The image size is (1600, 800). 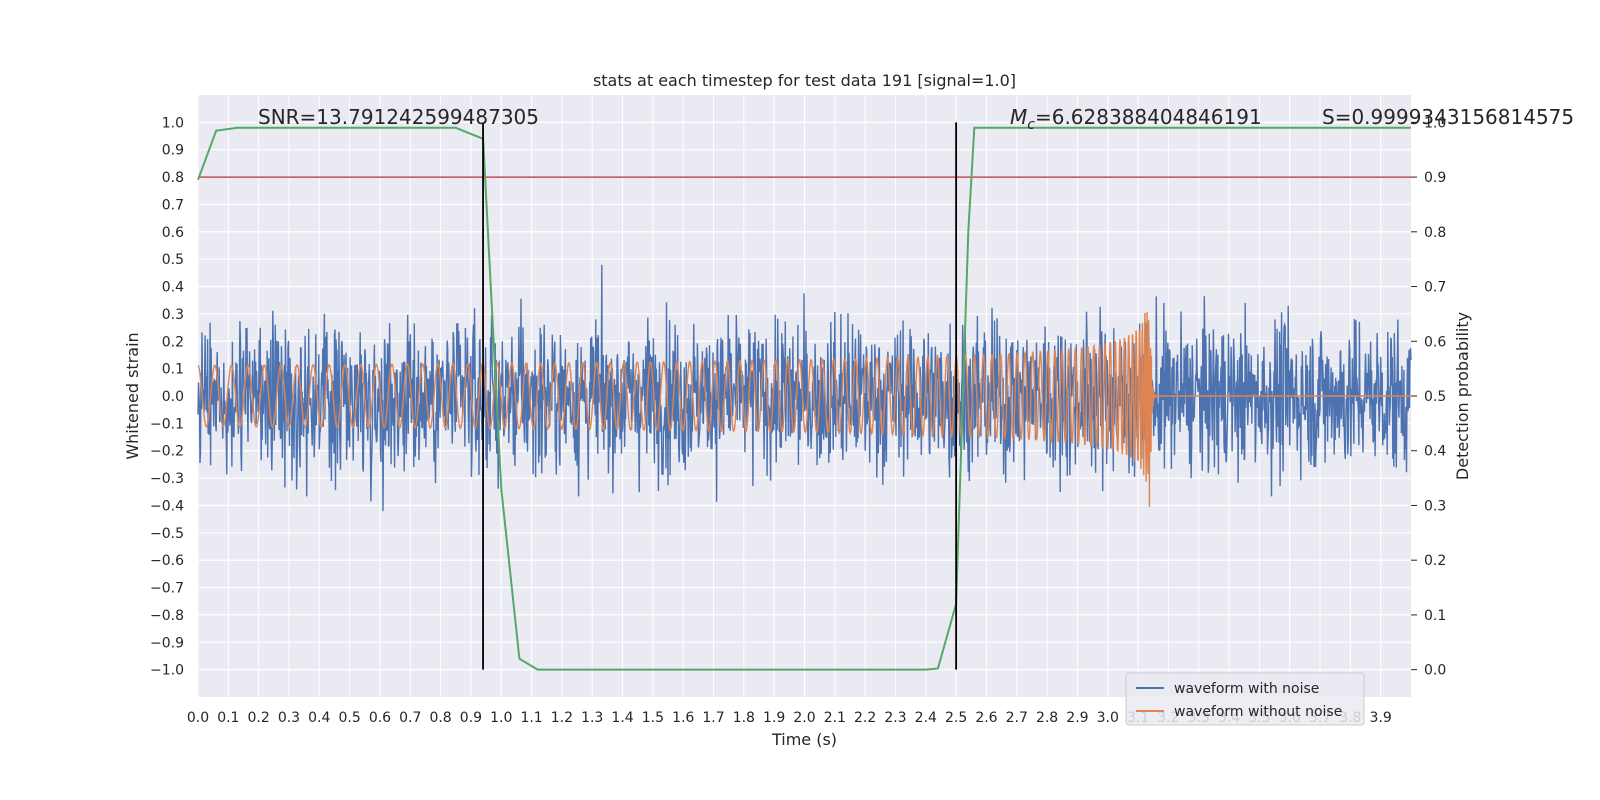 I want to click on y2-axis-ticks: 1.0 0.9 0.8 0.7 0.6 0.5 0.4 0.3 0.2 0.1 0.0, so click(x=1428, y=397).